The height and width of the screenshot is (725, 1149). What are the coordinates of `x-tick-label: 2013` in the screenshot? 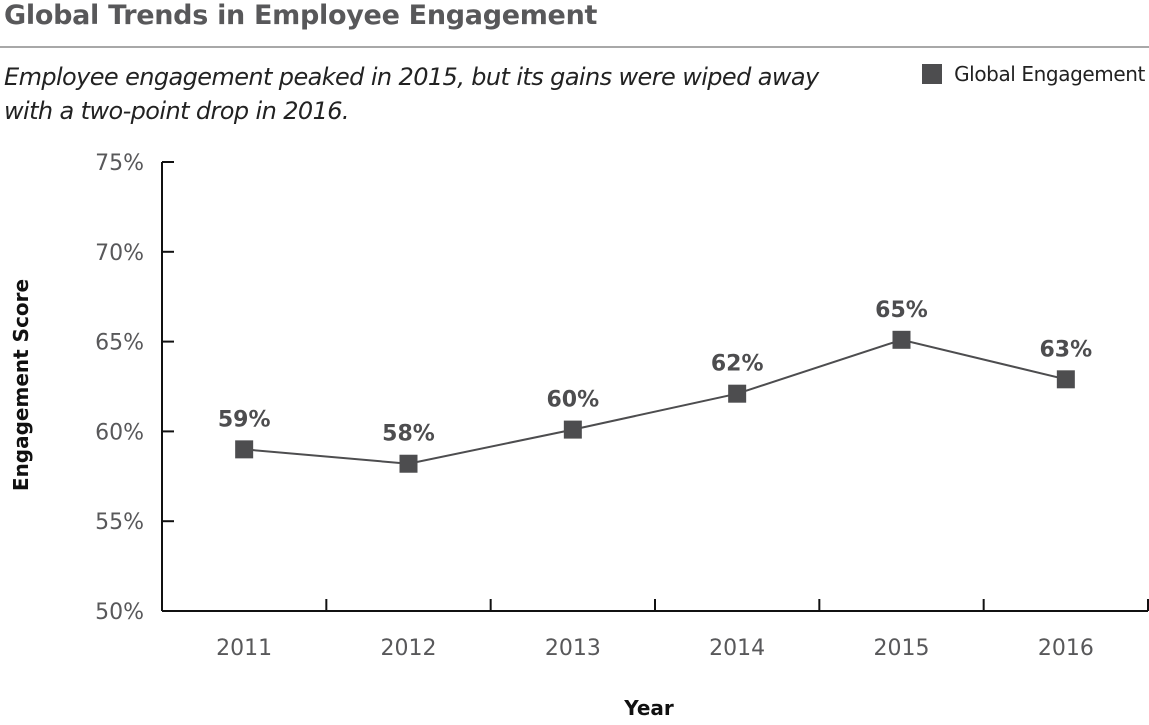 It's located at (573, 648).